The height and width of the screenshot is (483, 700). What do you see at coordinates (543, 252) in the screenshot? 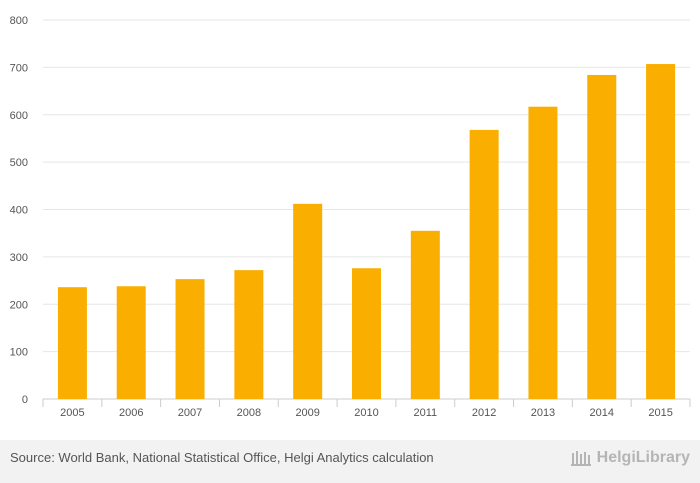
I see `bar-2013` at bounding box center [543, 252].